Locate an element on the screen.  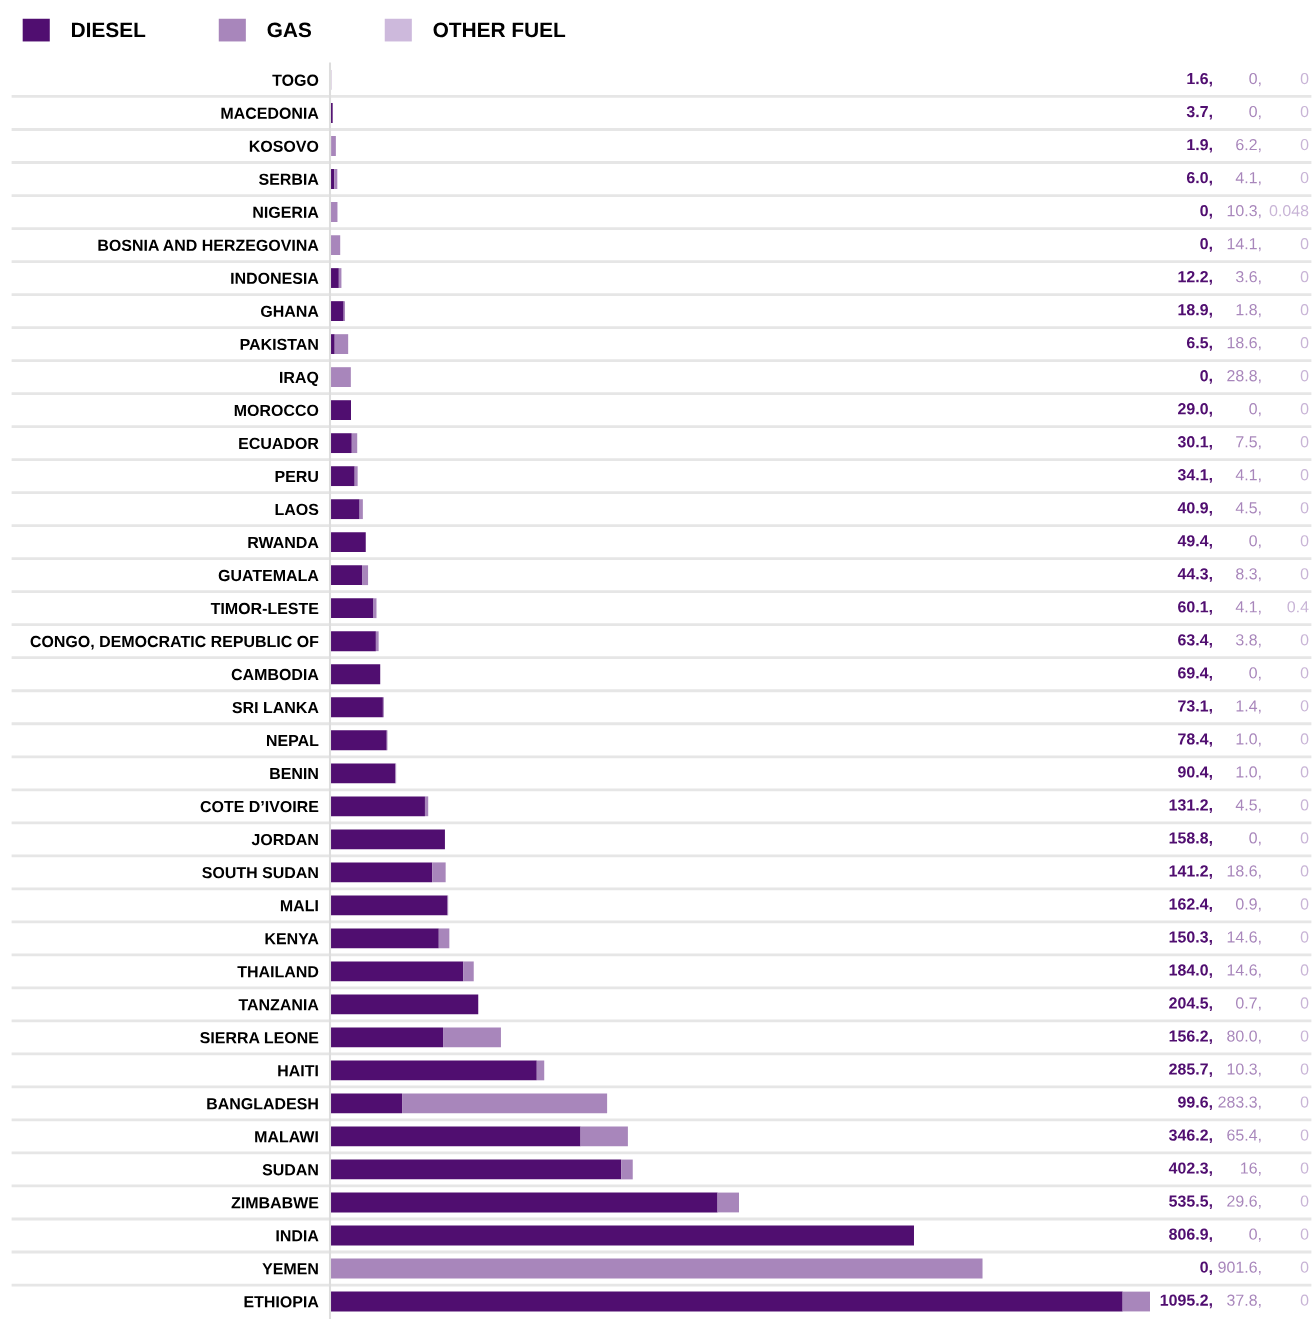
y-tick-label: PERU is located at coordinates (296, 476).